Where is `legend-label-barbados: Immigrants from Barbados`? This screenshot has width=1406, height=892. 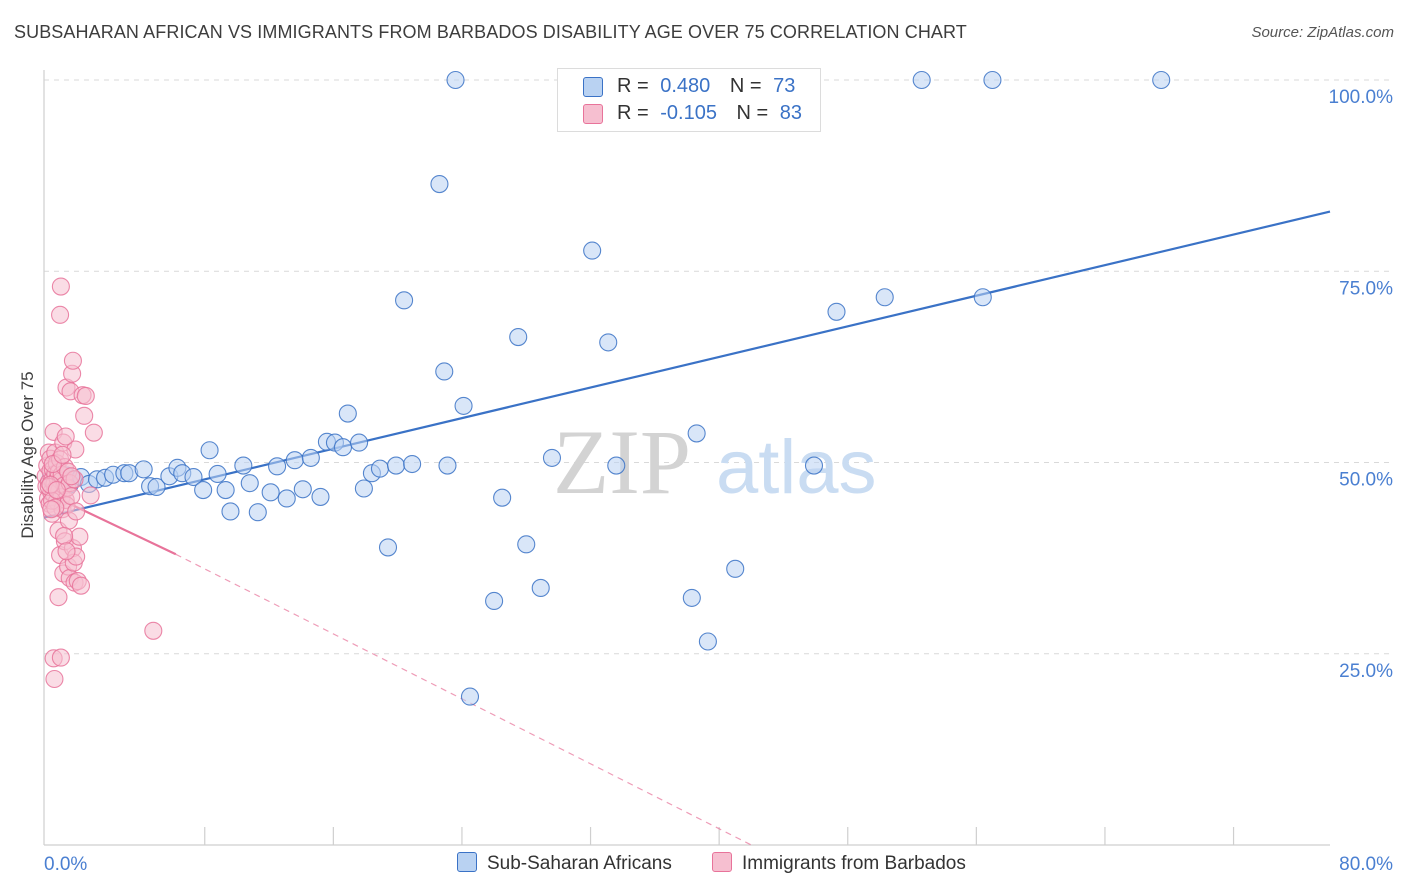 legend-label-barbados: Immigrants from Barbados is located at coordinates (854, 863).